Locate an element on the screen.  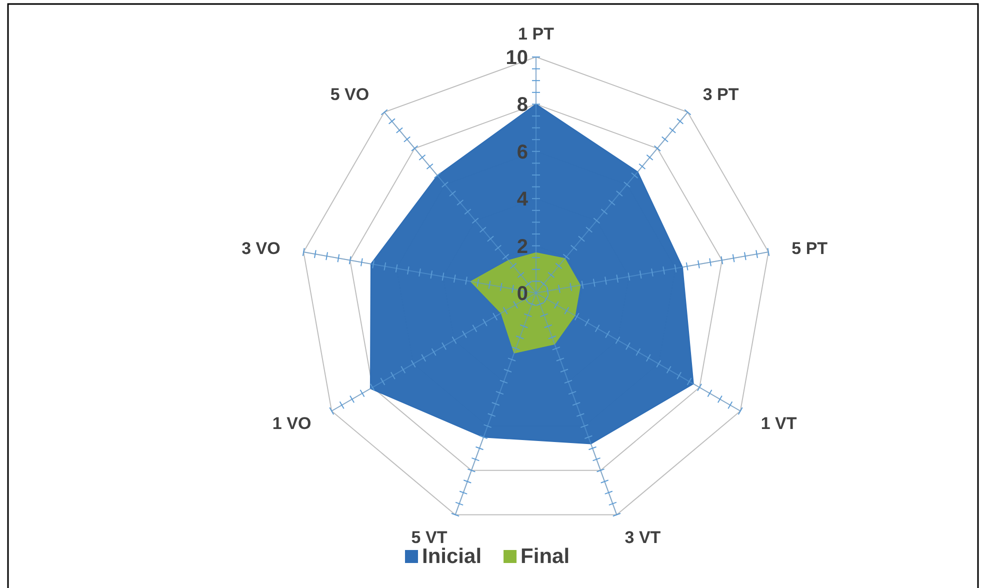
spoke-label: 1 VT is located at coordinates (779, 423).